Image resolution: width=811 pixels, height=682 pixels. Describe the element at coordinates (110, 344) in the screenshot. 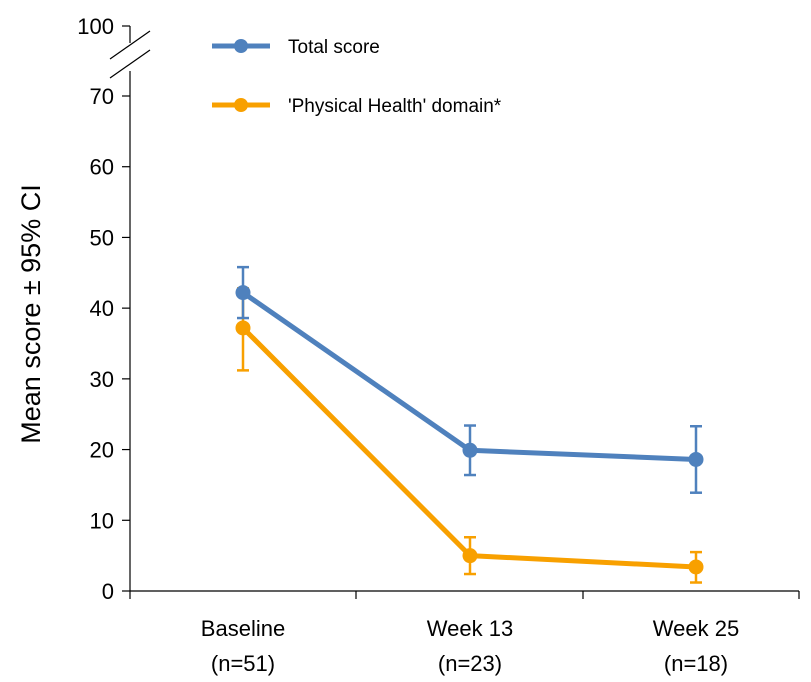

I see `y-ticks: 0 10 20 30 40 50 60 70` at that location.